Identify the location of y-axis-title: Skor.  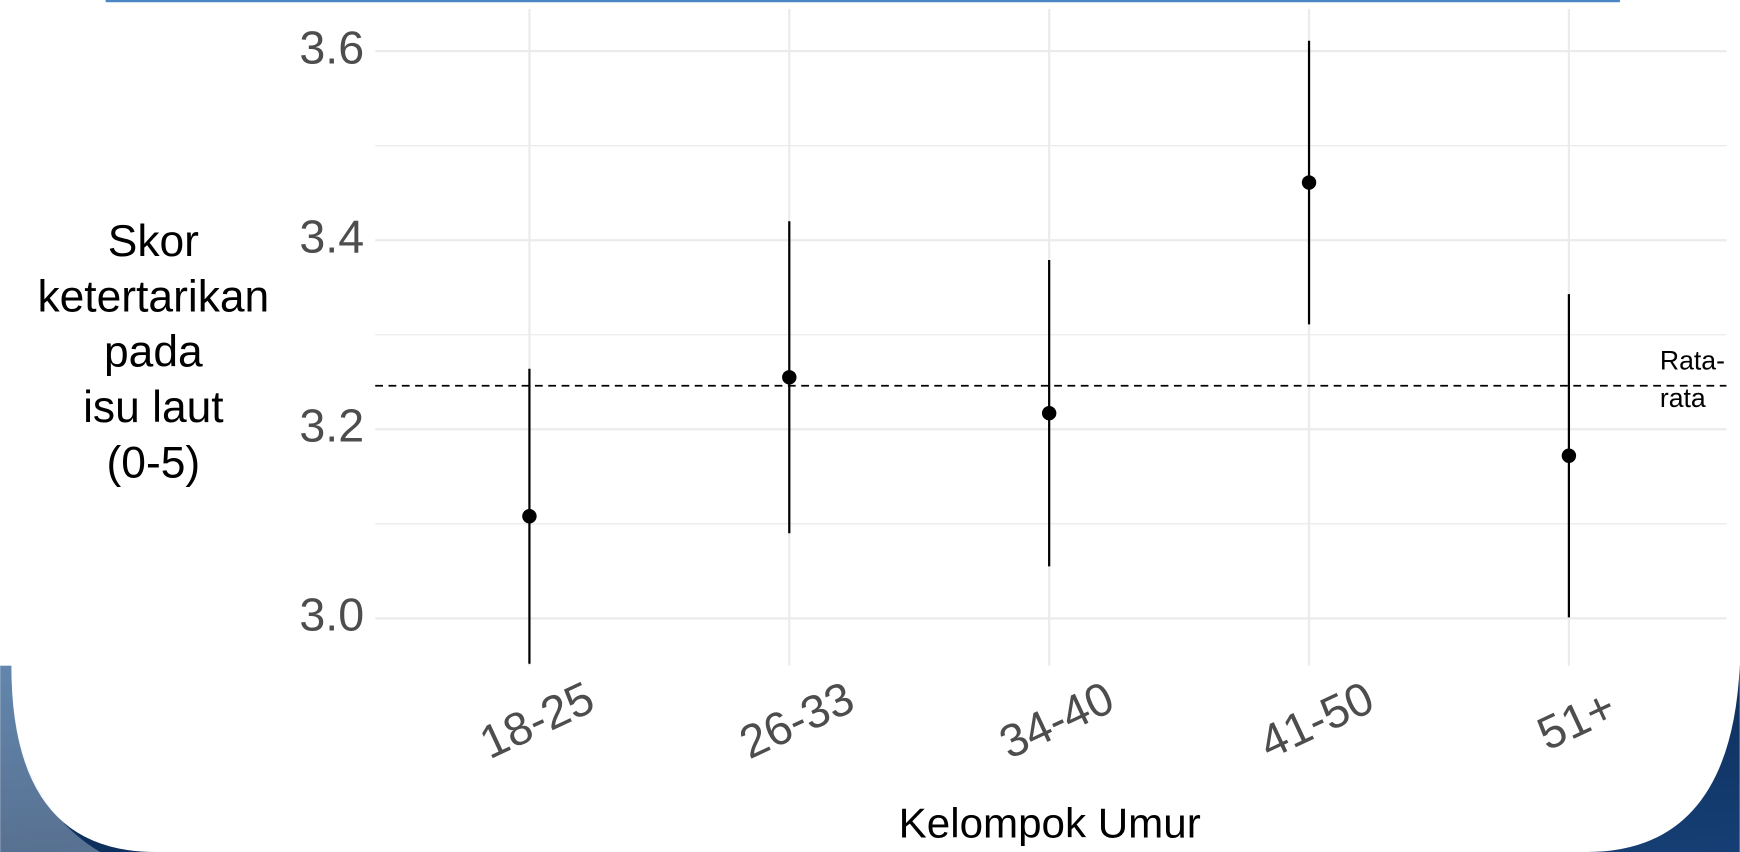
(153, 241).